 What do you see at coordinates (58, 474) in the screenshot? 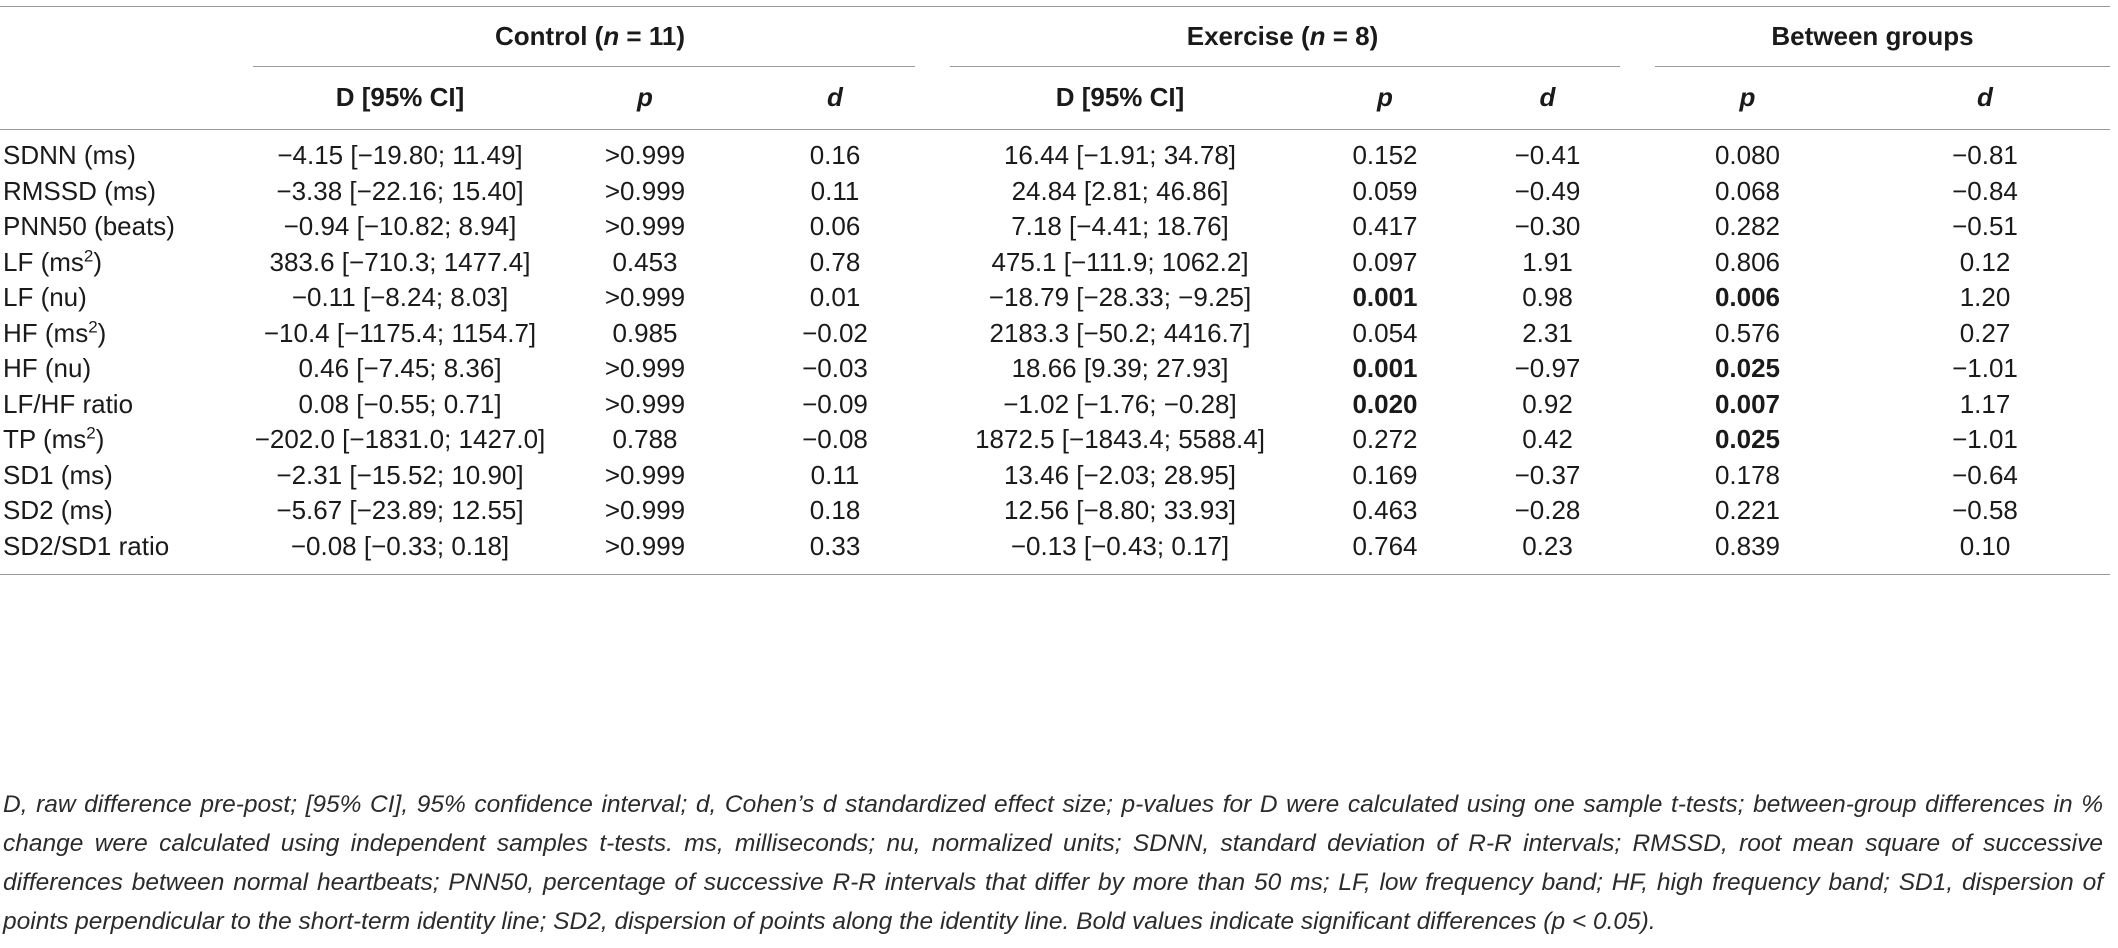
I see `row-label: SD1 (ms)` at bounding box center [58, 474].